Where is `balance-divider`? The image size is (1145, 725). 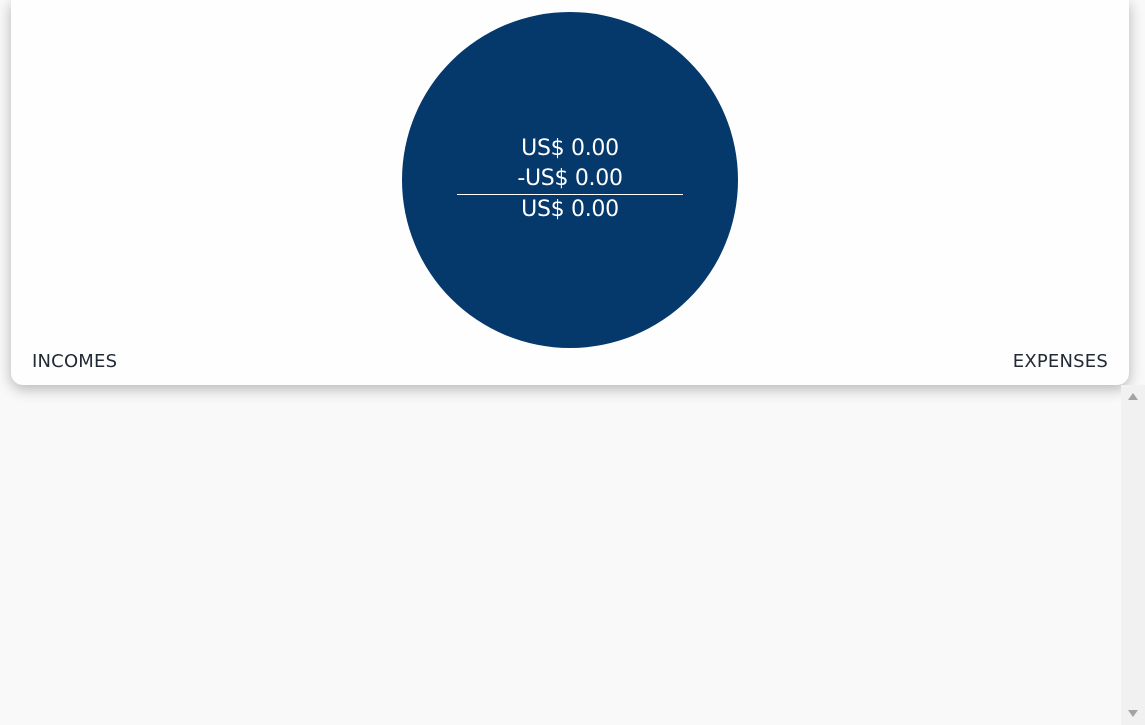 balance-divider is located at coordinates (570, 194).